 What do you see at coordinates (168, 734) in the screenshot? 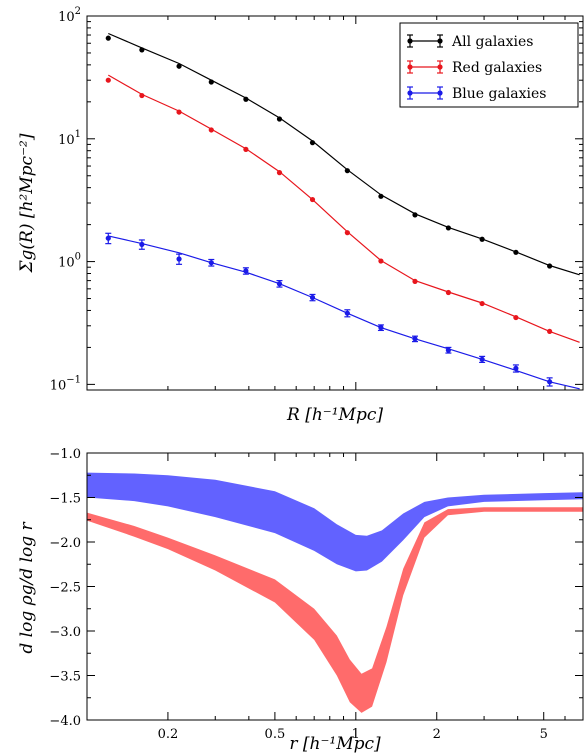
I see `bottom-xtick-label: 0.2` at bounding box center [168, 734].